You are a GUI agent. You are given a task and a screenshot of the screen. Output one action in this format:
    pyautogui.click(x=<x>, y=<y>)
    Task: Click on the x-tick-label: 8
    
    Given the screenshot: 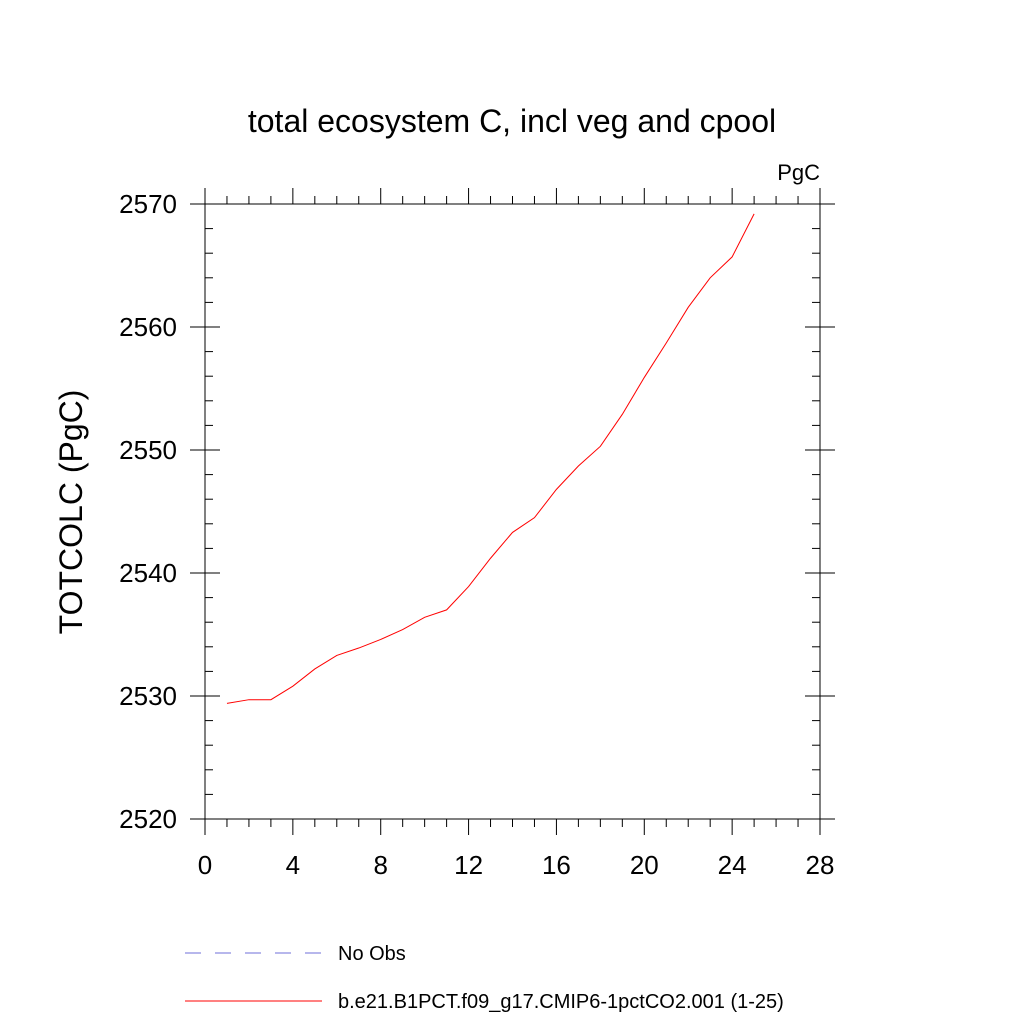 What is the action you would take?
    pyautogui.click(x=380, y=865)
    